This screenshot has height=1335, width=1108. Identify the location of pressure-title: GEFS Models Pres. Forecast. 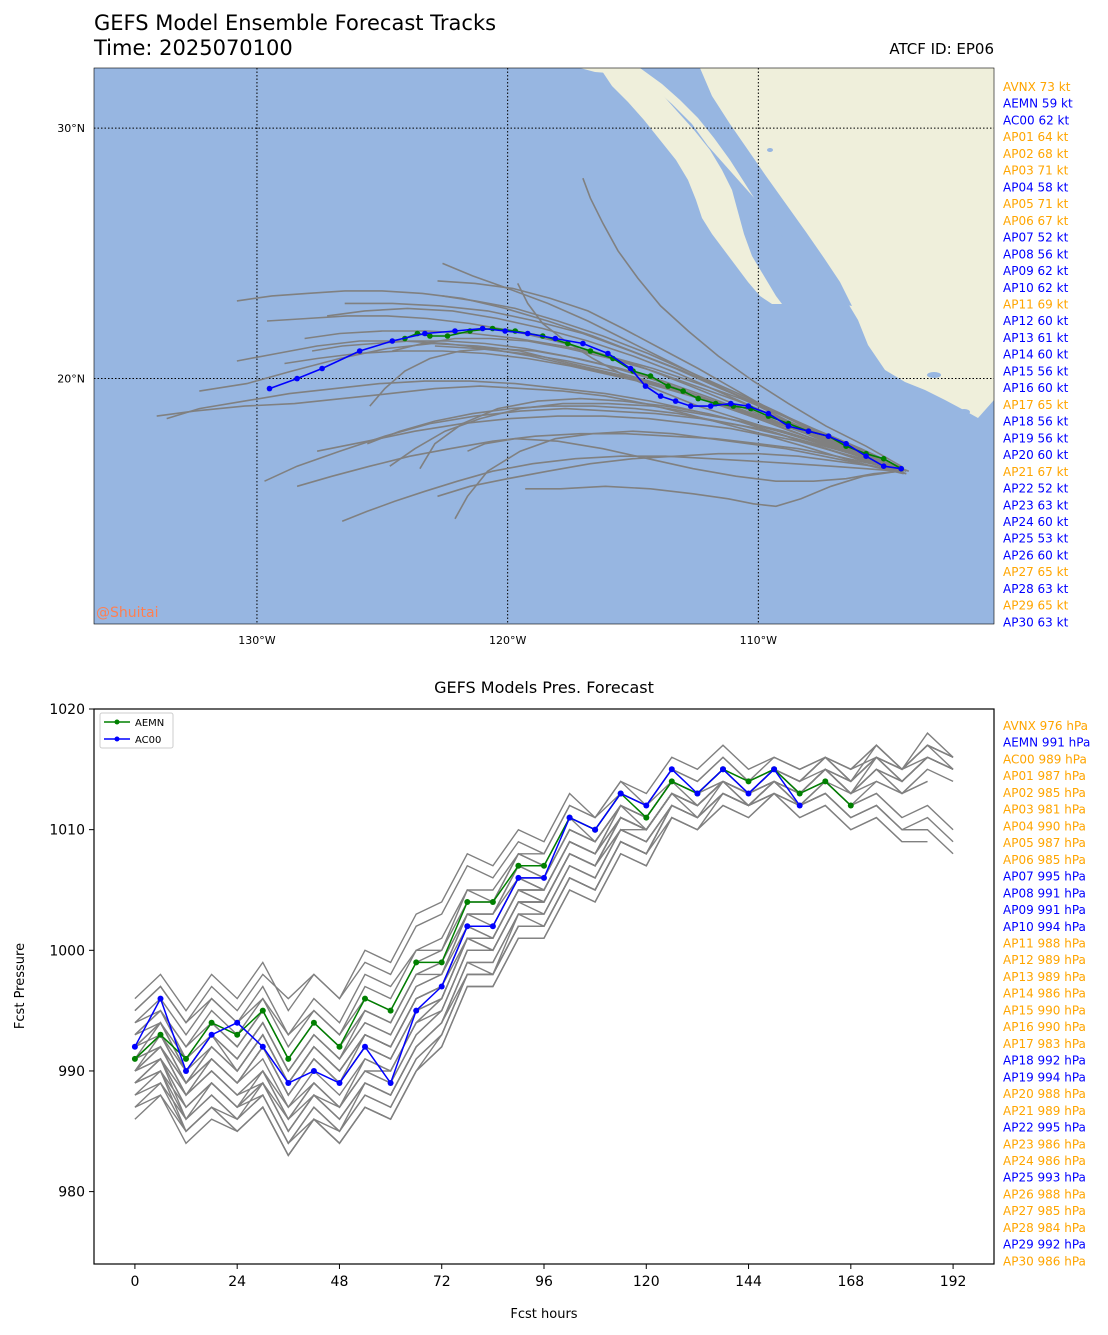
(544, 687).